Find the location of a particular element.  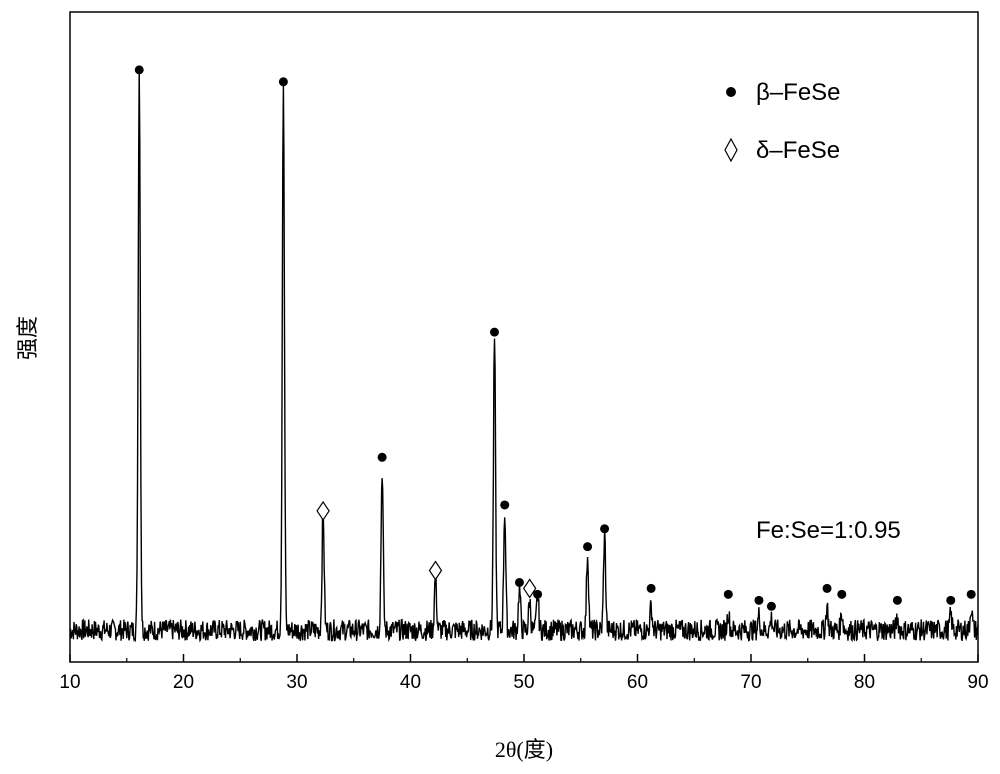

x-axis-title: 2θ(度) is located at coordinates (524, 749).